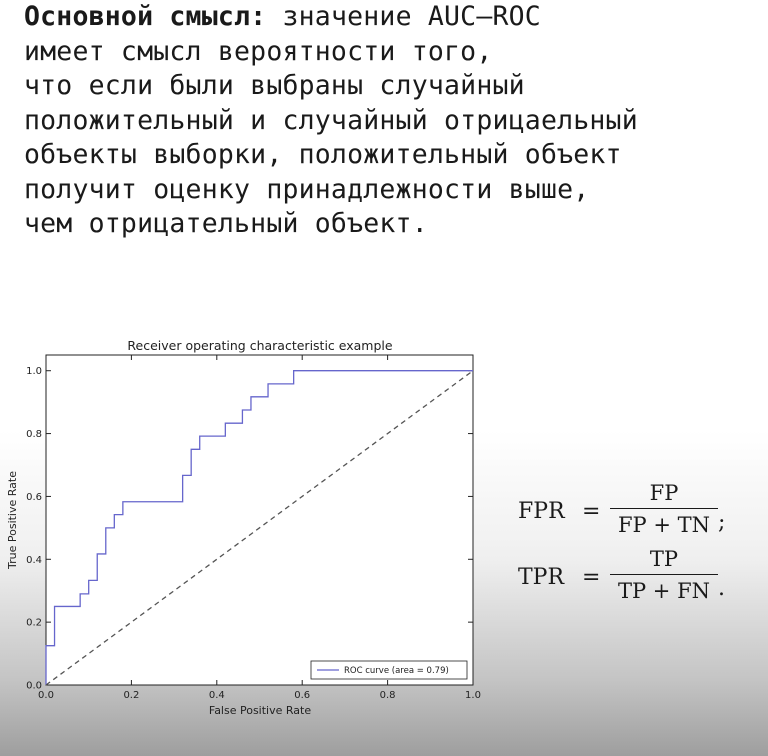  I want to click on y-tick-label-0: 0.0, so click(34, 686).